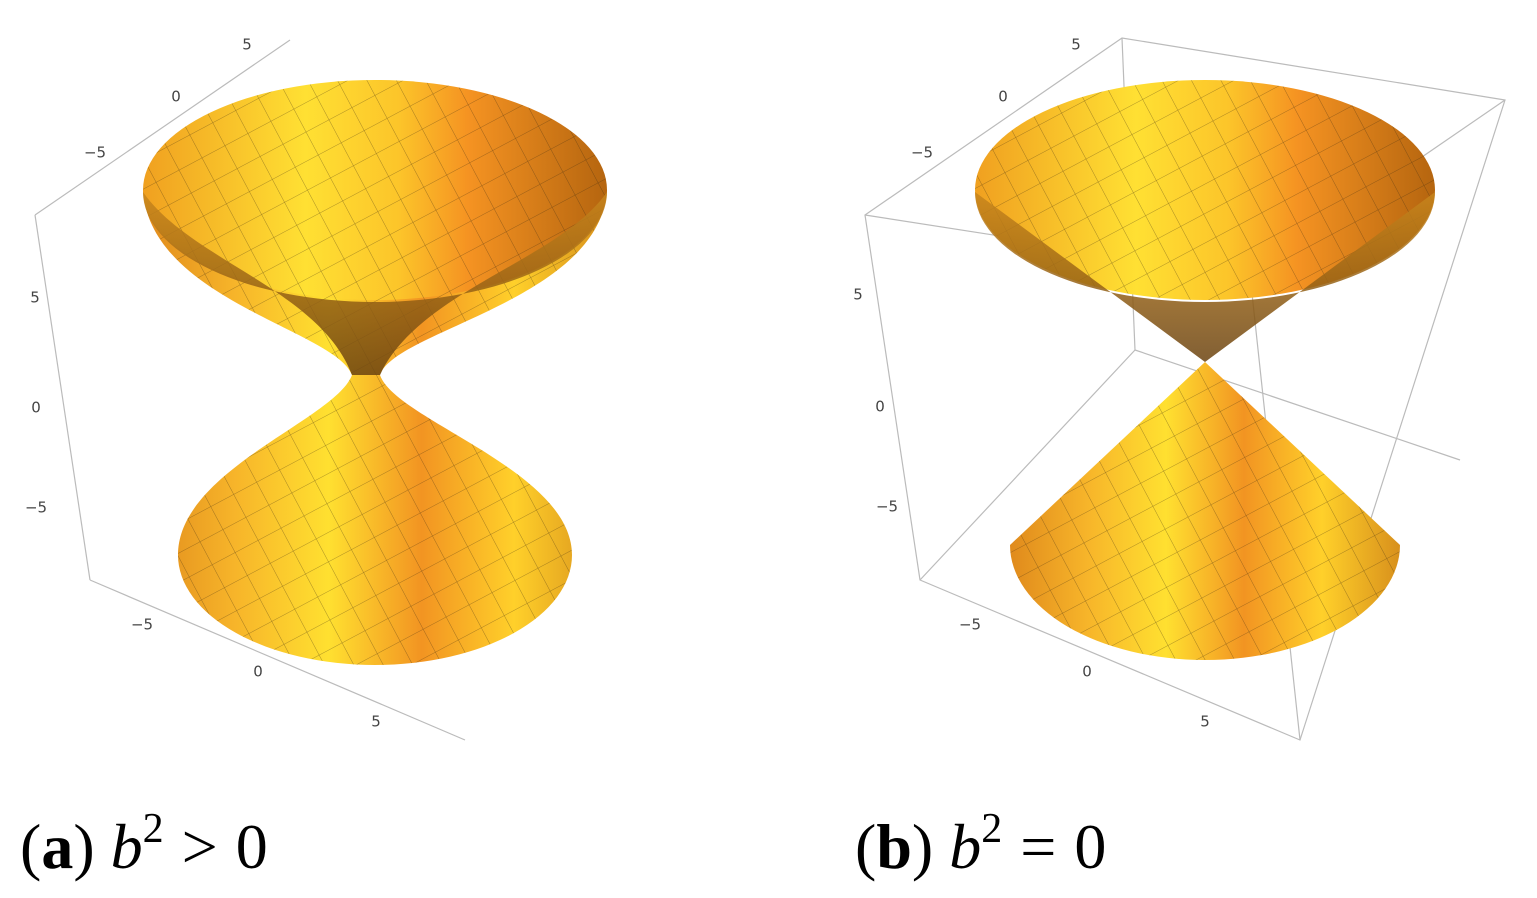 This screenshot has height=898, width=1537. I want to click on caption-label: b, so click(894, 846).